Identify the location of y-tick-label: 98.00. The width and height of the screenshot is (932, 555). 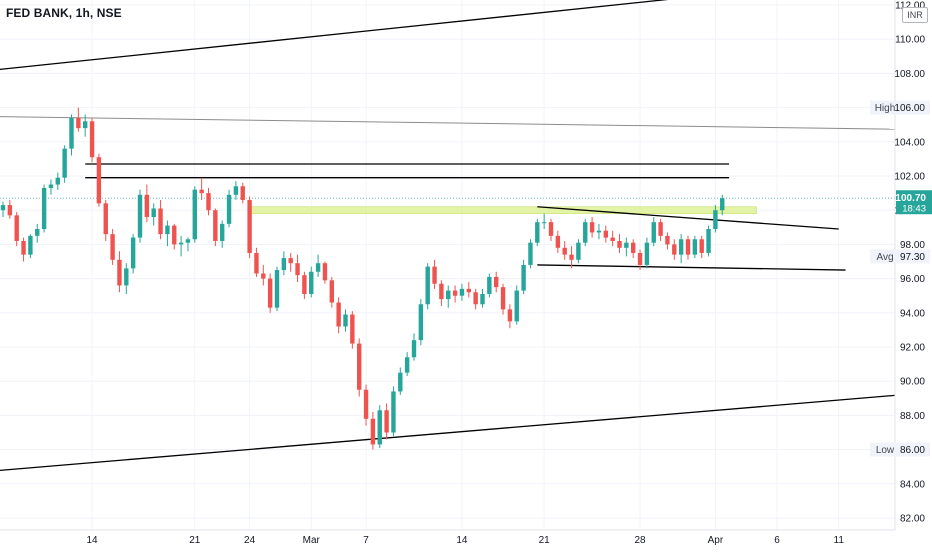
(912, 245).